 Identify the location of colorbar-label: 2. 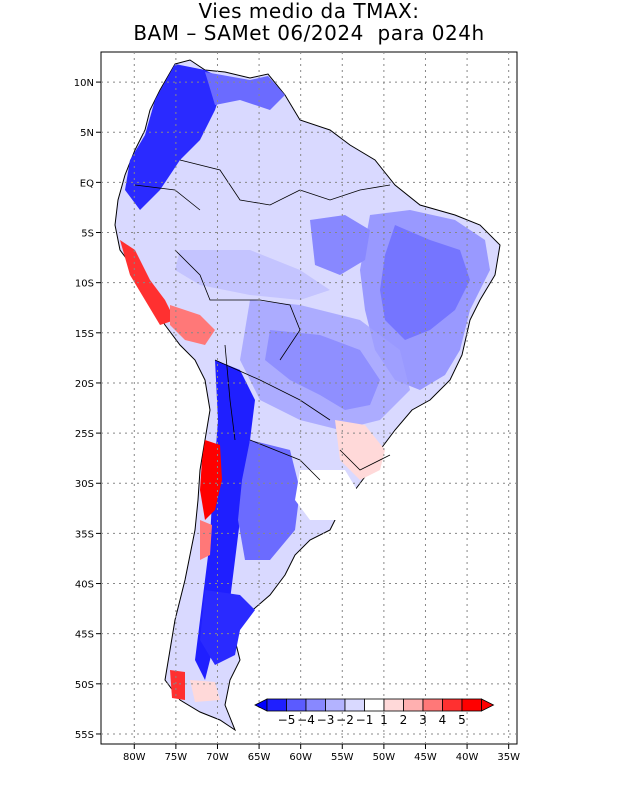
(404, 720).